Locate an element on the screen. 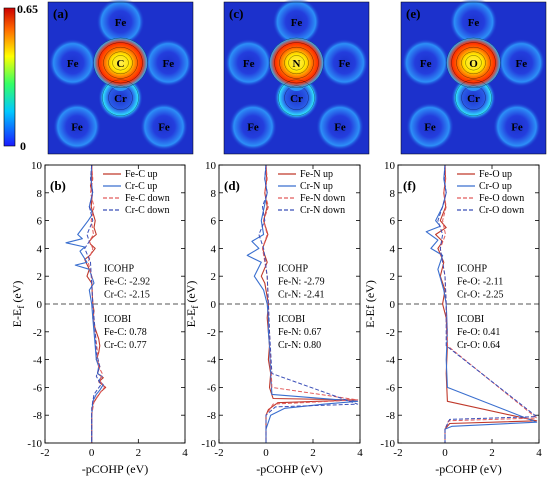 This screenshot has width=550, height=482. colorbar-min-label: 0 is located at coordinates (23, 146).